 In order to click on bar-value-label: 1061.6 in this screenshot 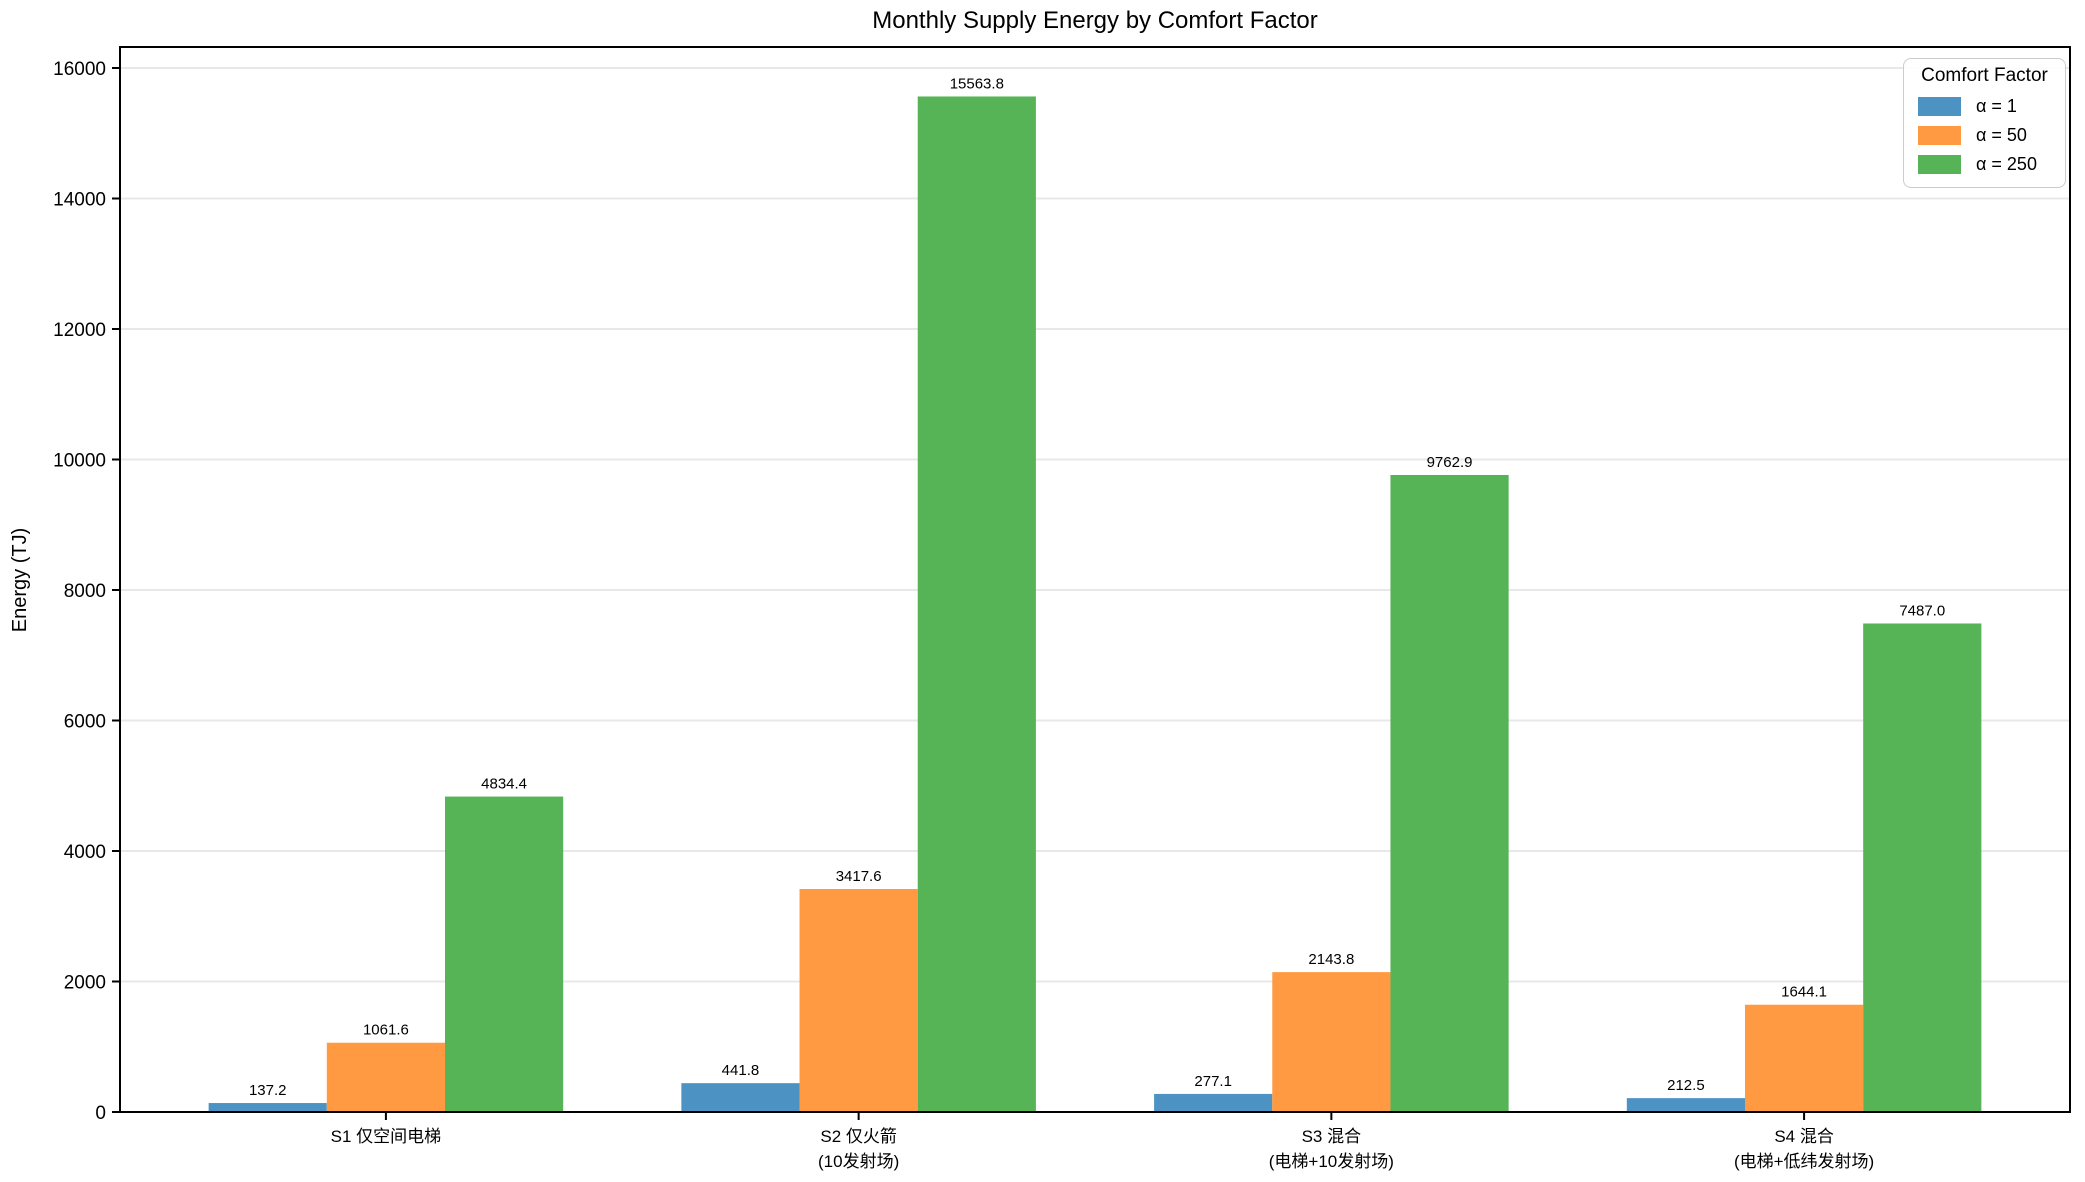, I will do `click(386, 1030)`.